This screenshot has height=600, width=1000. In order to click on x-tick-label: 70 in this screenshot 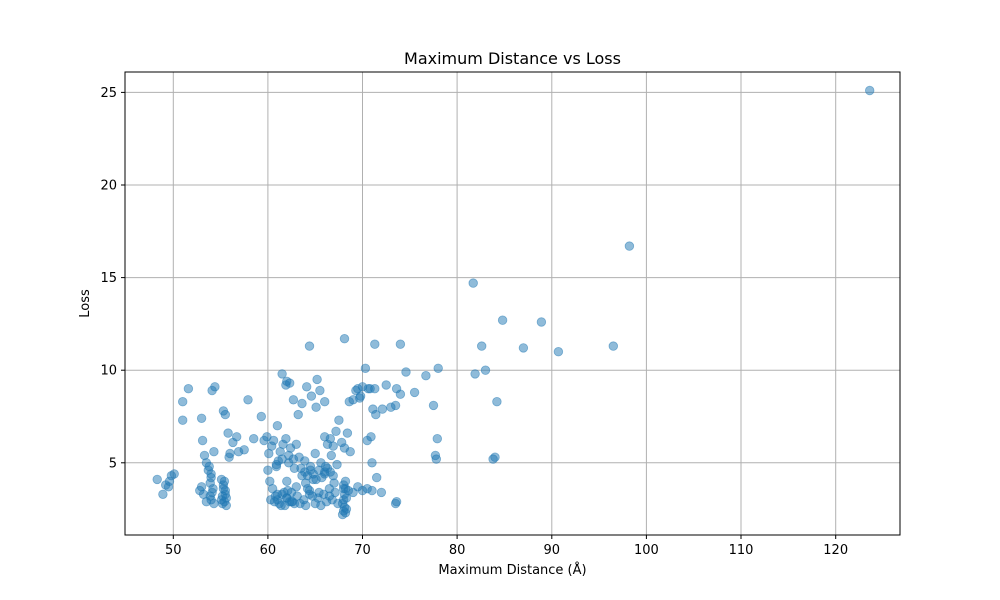, I will do `click(362, 550)`.